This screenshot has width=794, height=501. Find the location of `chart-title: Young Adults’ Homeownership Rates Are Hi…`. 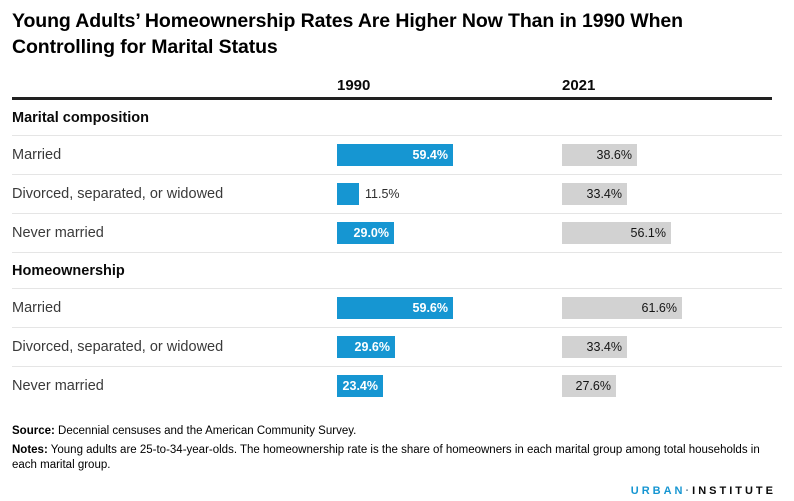

chart-title: Young Adults’ Homeownership Rates Are Hi… is located at coordinates (397, 34).